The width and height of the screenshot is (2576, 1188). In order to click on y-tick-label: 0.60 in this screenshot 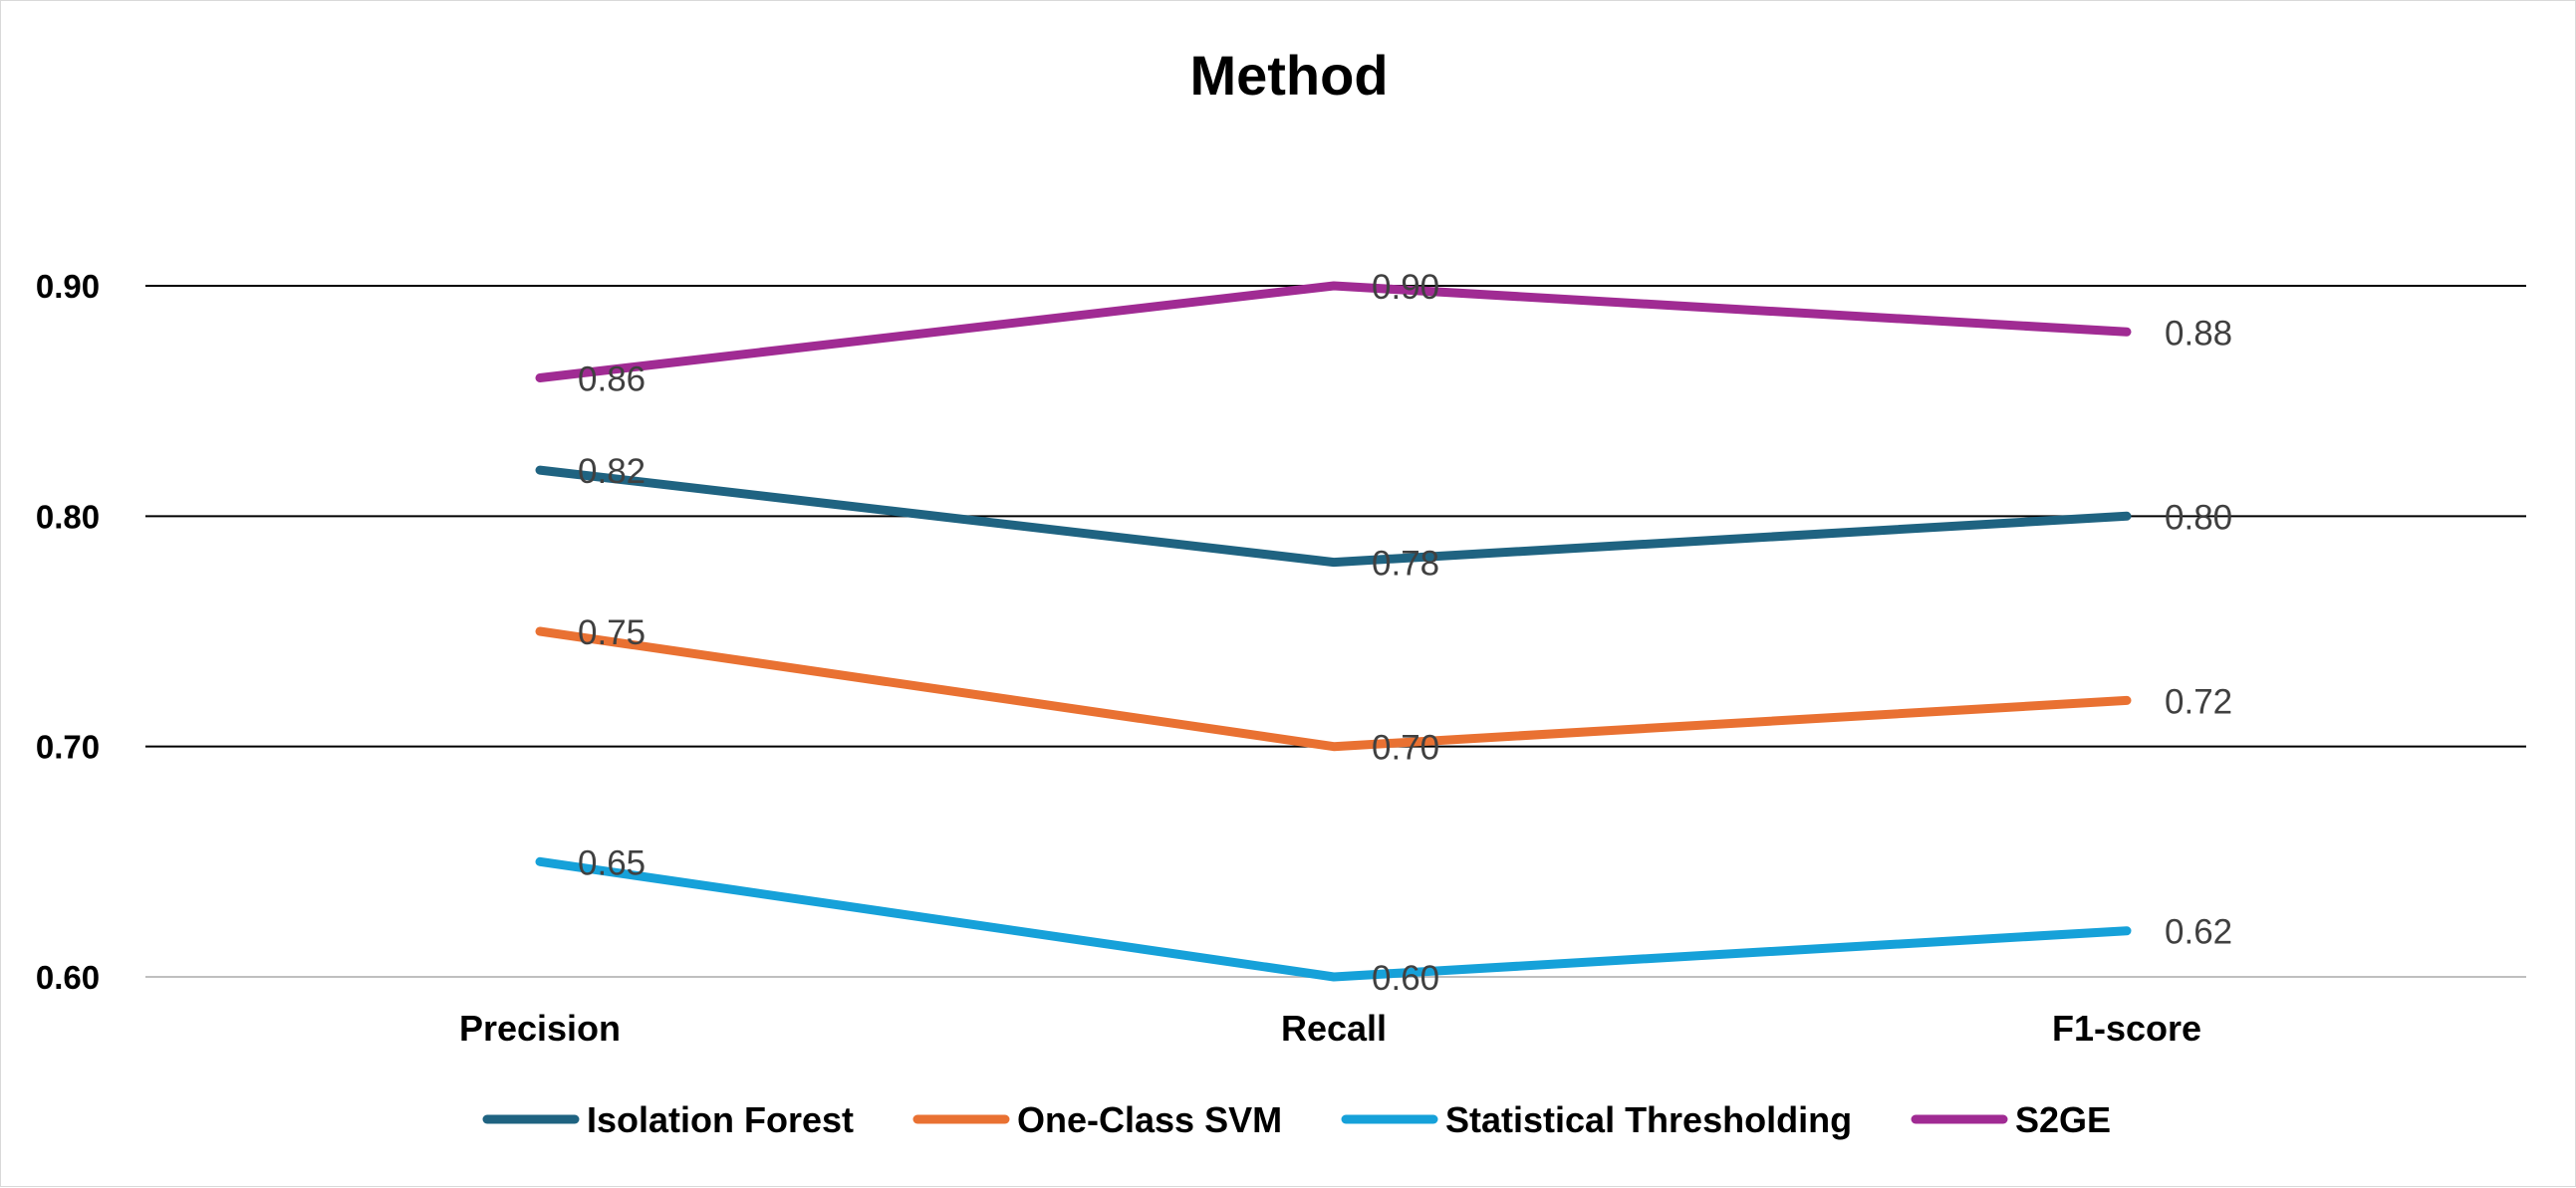, I will do `click(68, 977)`.